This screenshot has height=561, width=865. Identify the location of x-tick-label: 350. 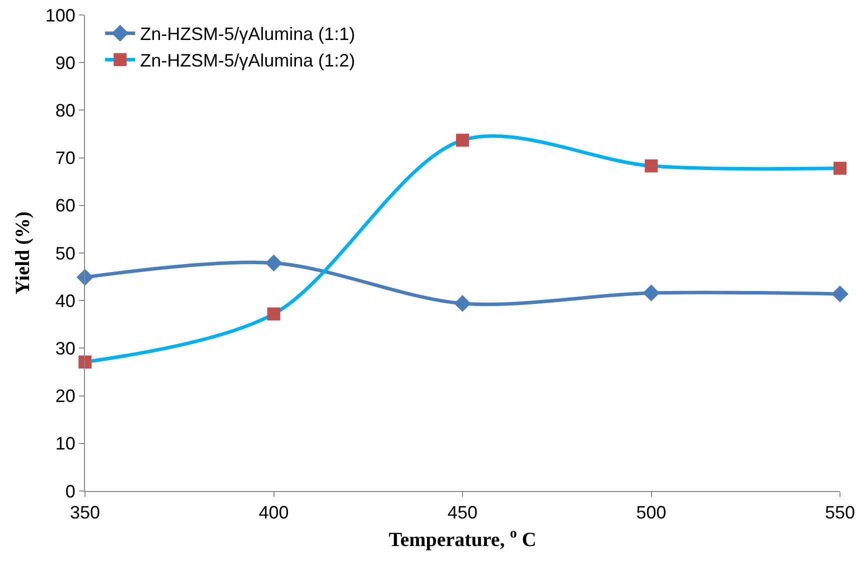
(85, 512).